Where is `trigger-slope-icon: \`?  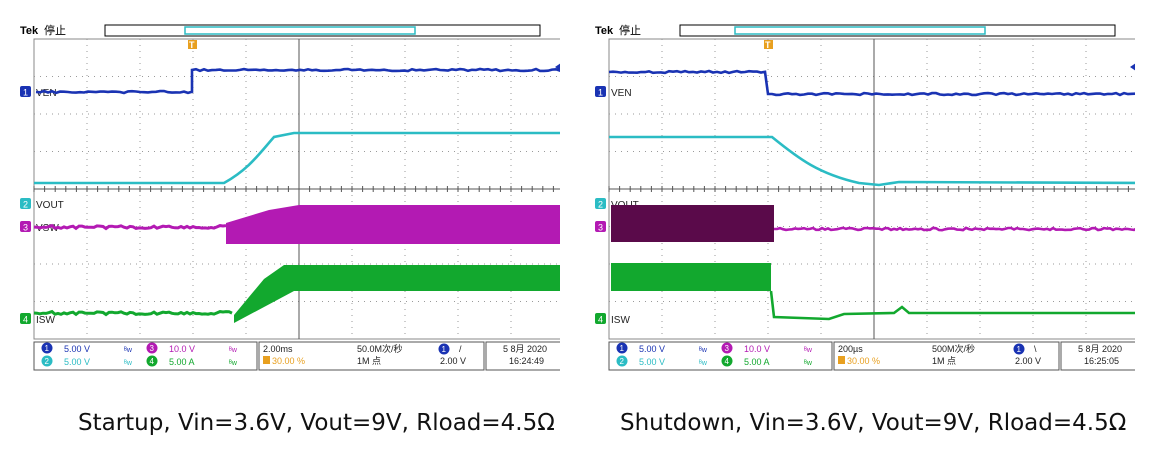 trigger-slope-icon: \ is located at coordinates (1035, 349).